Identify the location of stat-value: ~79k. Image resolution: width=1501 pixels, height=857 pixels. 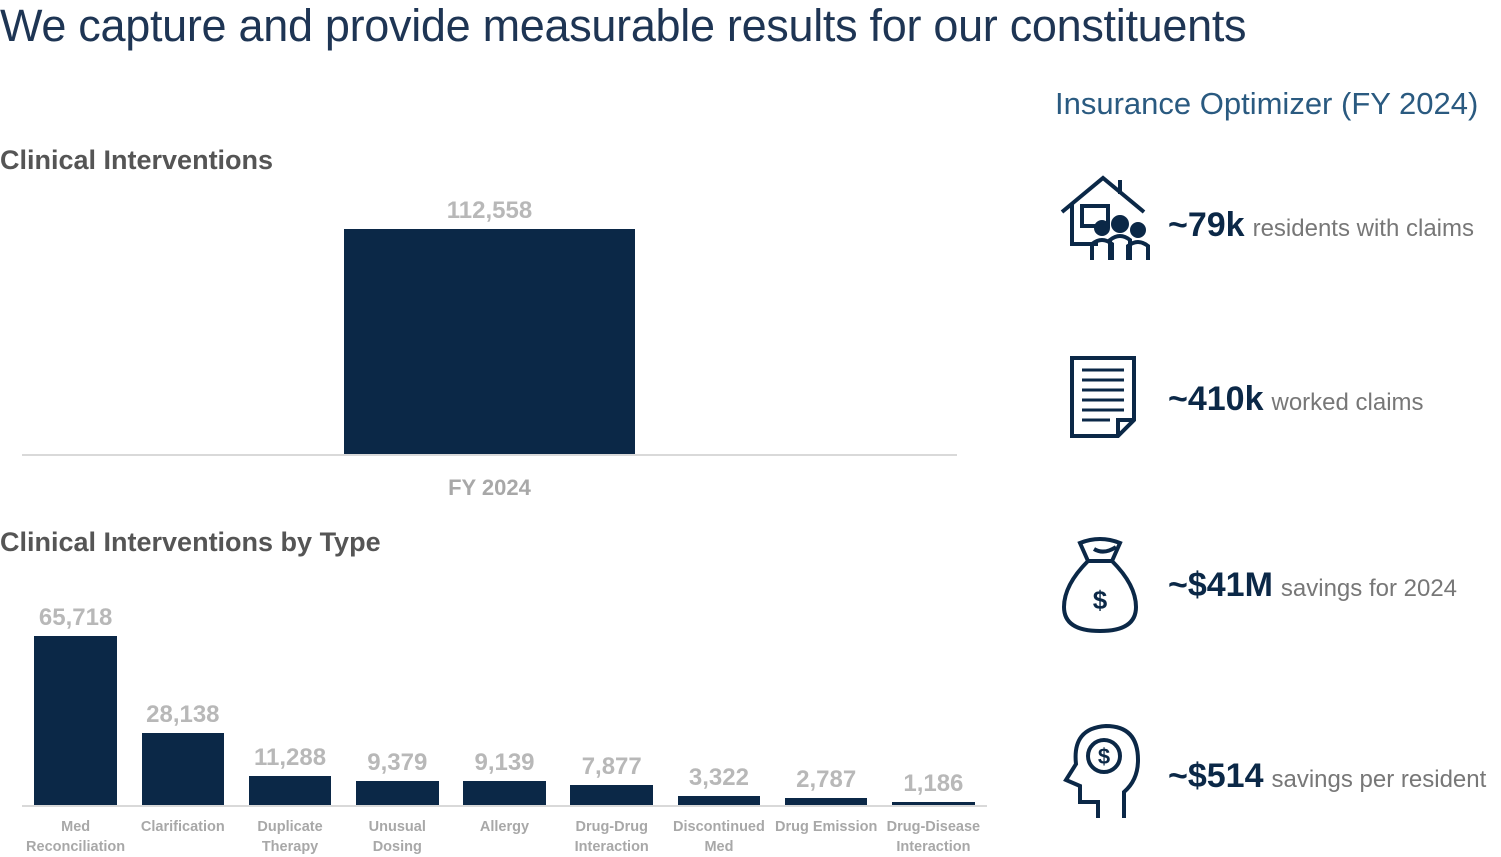
(1206, 225).